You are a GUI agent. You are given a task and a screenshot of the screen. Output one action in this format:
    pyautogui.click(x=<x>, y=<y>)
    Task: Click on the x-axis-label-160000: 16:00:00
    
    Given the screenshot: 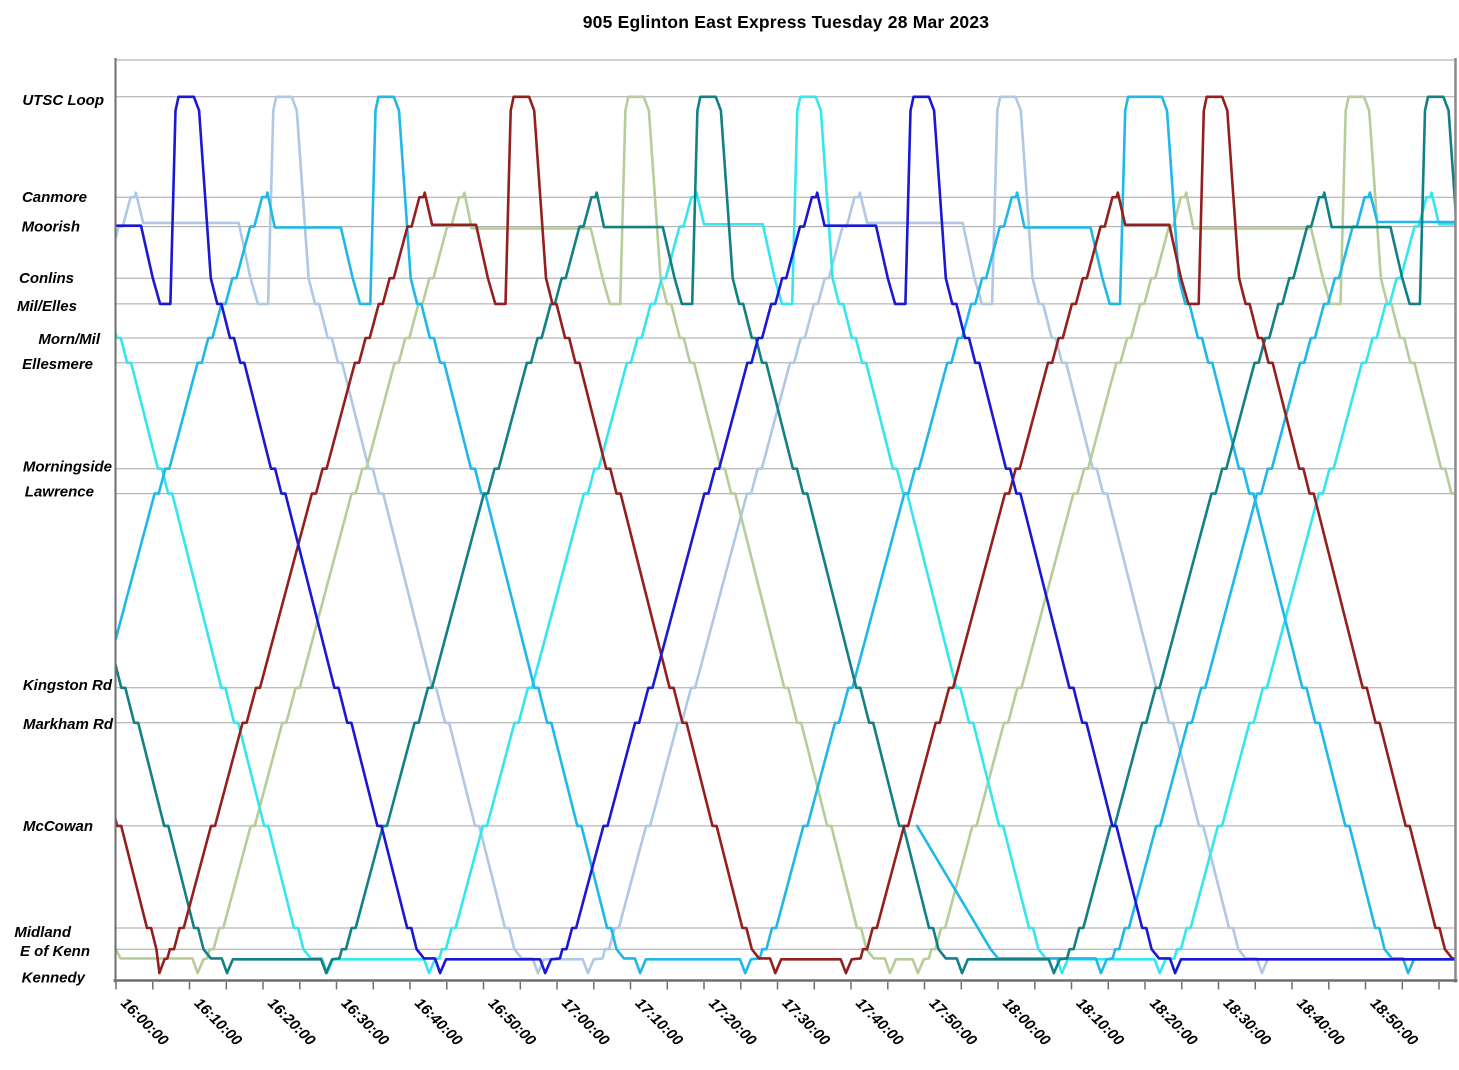 What is the action you would take?
    pyautogui.click(x=144, y=1022)
    